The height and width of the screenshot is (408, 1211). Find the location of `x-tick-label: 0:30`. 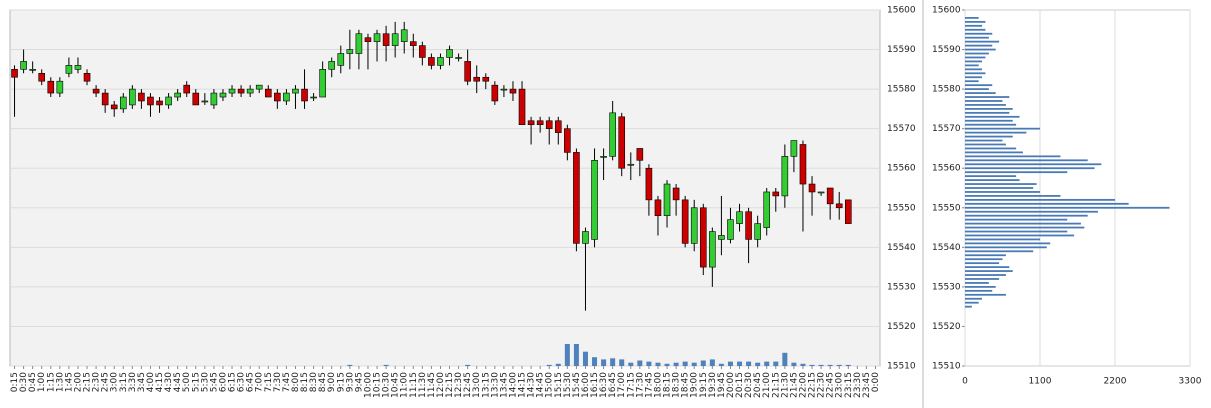

x-tick-label: 0:30 is located at coordinates (24, 382).